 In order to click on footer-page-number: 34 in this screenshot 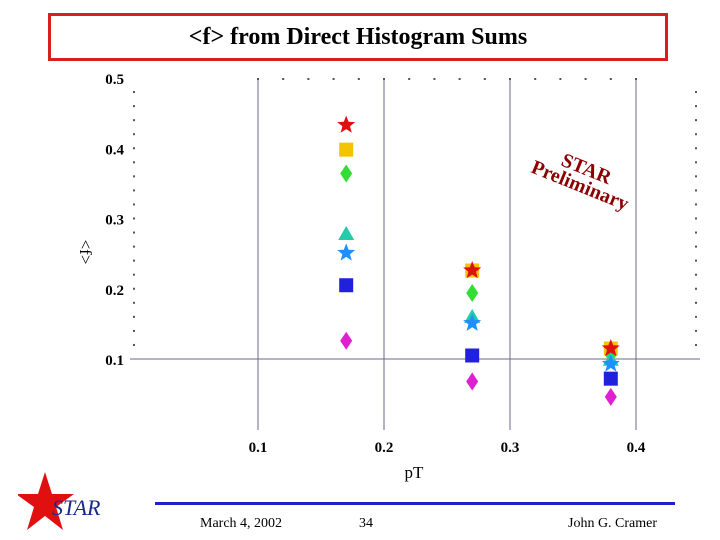, I will do `click(366, 523)`.